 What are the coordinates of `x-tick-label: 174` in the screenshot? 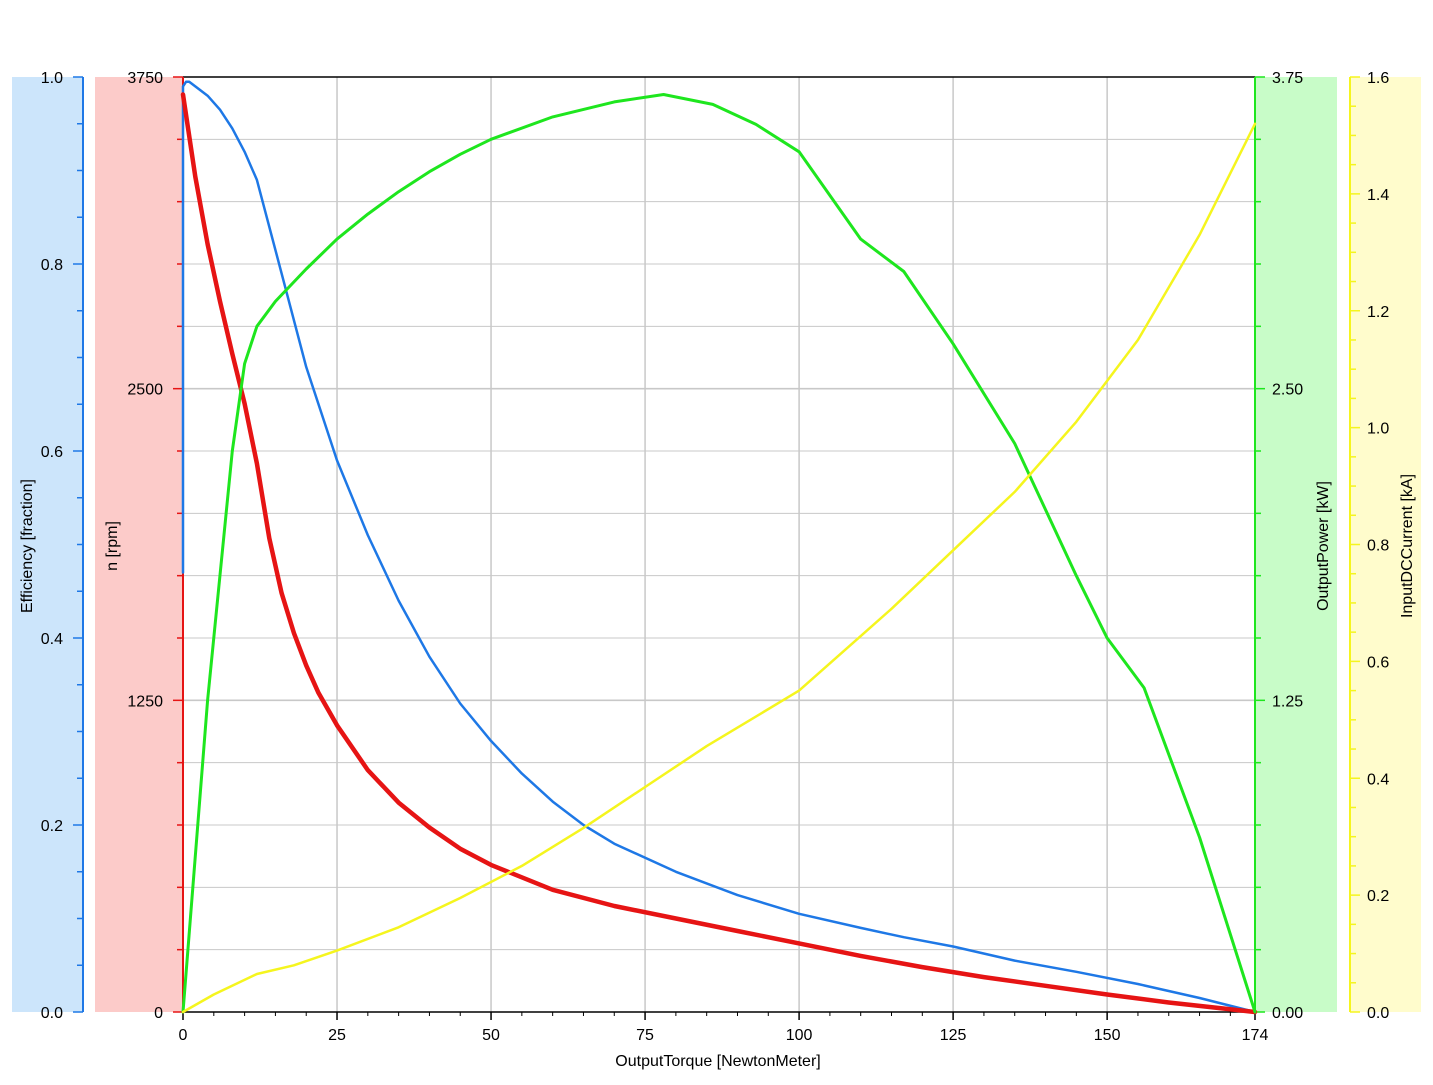 It's located at (1255, 1035).